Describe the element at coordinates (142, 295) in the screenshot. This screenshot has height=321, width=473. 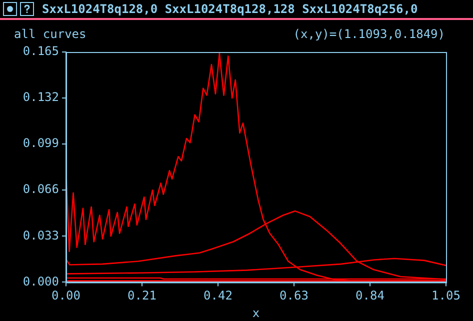
I see `x-tick-label: 0.21` at that location.